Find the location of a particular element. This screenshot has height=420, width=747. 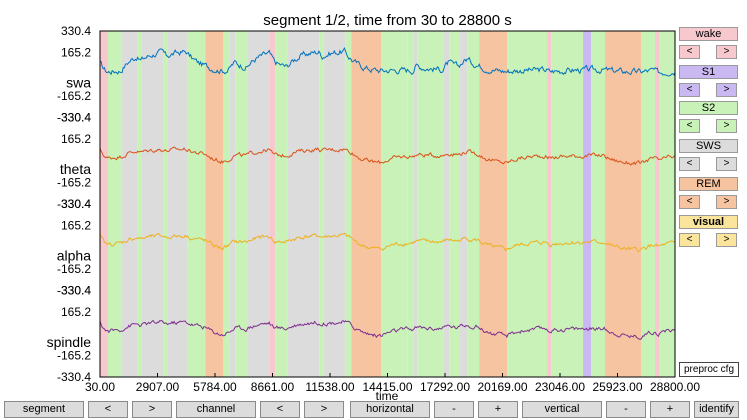

horizontal-plus-button: + is located at coordinates (498, 409).